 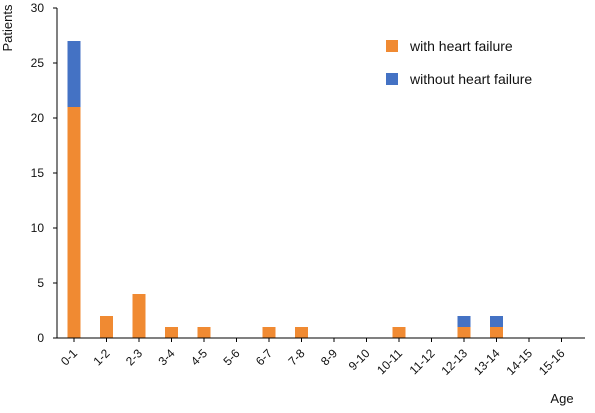 I want to click on y-tick-label: 10, so click(x=38, y=228).